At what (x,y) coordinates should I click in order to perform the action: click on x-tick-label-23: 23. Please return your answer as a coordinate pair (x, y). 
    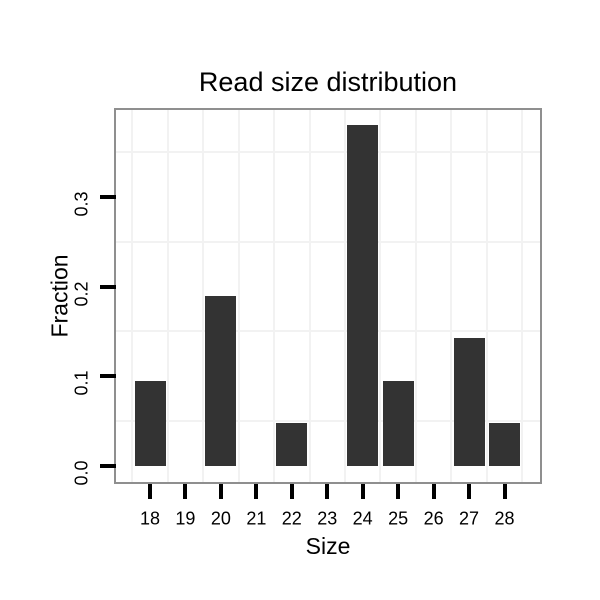
    Looking at the image, I should click on (327, 518).